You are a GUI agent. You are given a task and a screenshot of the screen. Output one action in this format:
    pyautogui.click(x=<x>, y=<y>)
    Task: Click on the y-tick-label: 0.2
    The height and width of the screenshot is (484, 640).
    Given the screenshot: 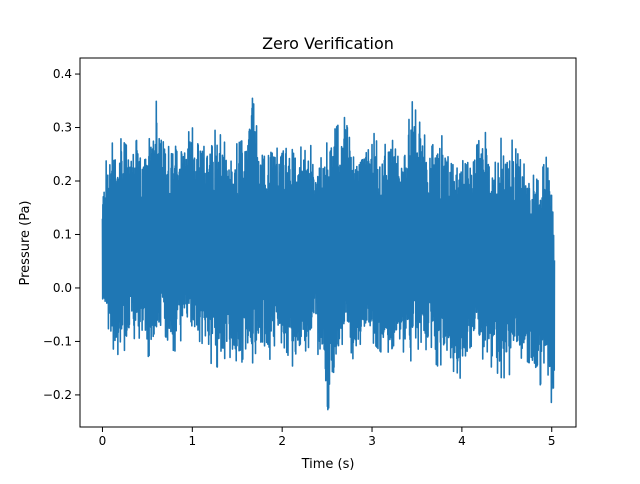 What is the action you would take?
    pyautogui.click(x=62, y=181)
    